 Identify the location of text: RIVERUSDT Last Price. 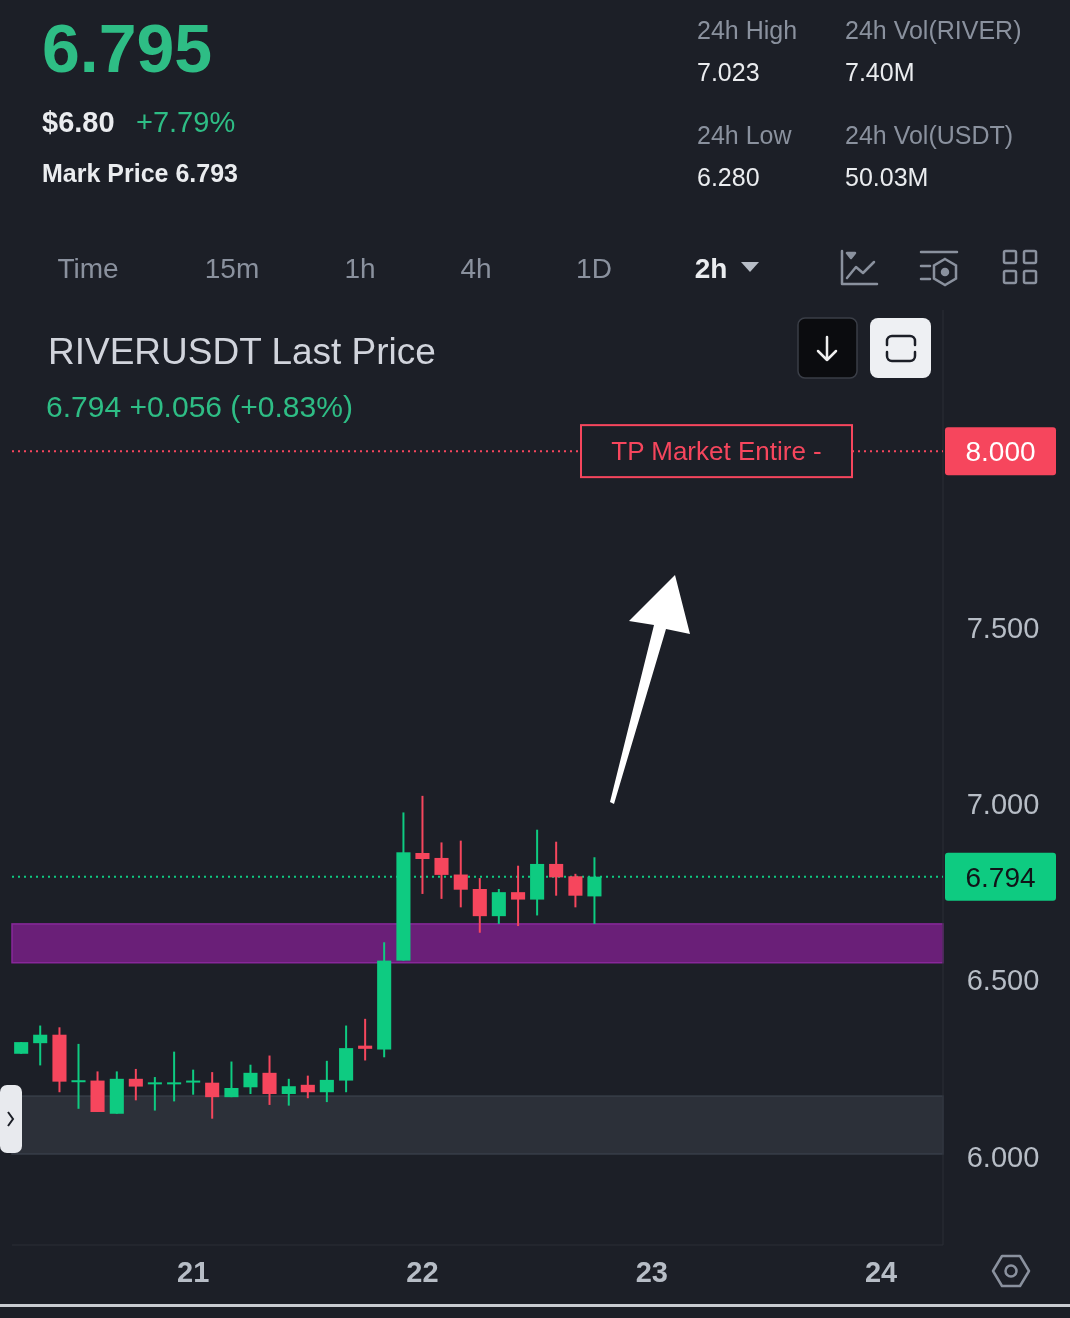
(242, 351).